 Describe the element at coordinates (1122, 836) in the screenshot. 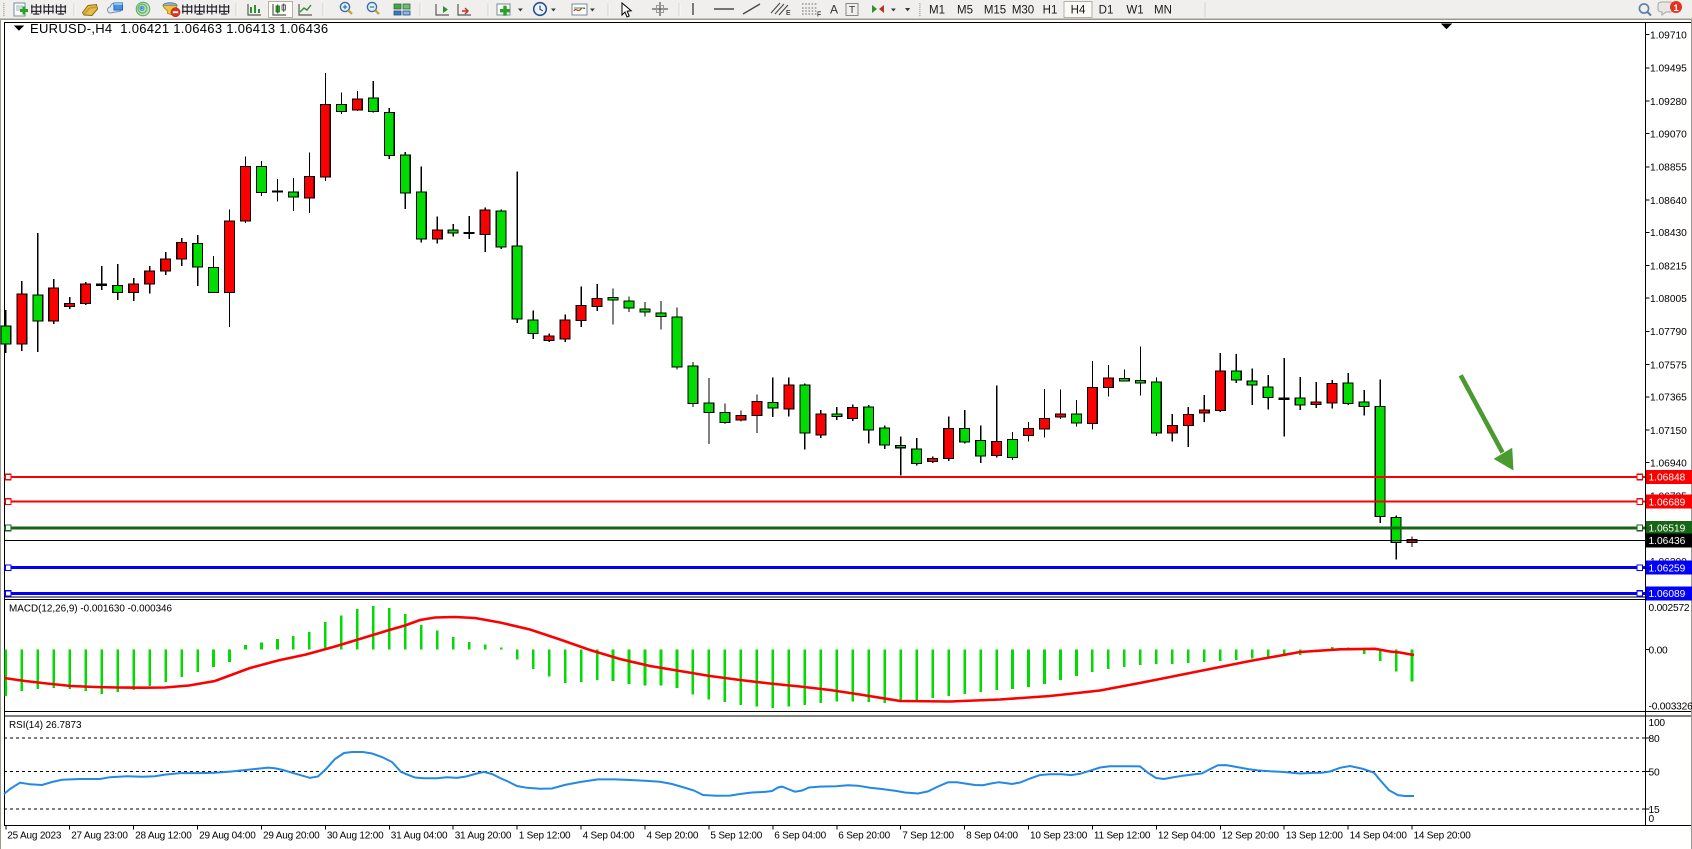

I see `svg-text: 11 Sep 12:00` at that location.